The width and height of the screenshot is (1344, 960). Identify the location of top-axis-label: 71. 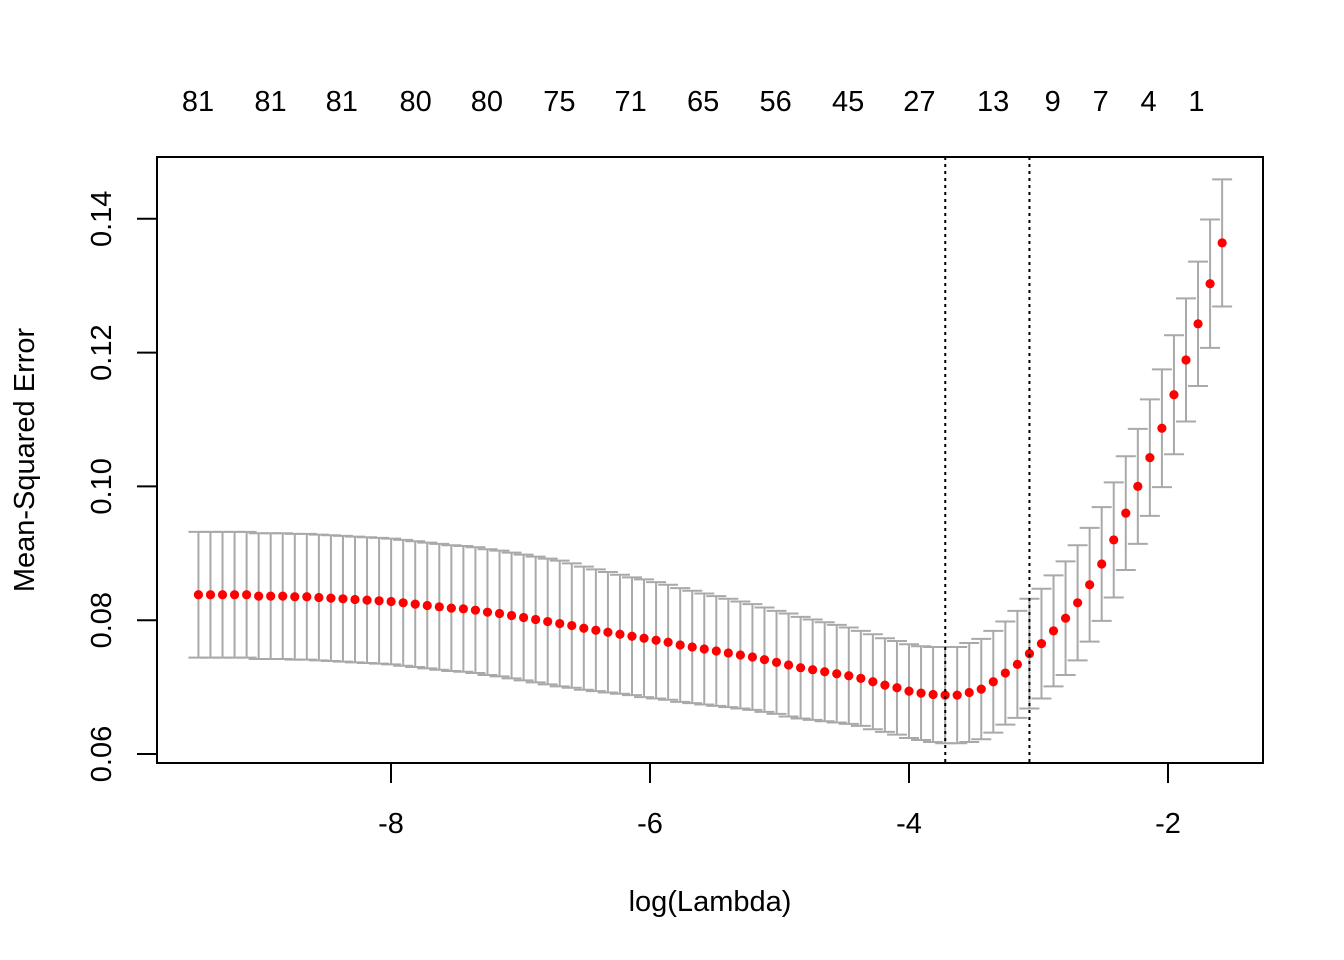
(630, 102).